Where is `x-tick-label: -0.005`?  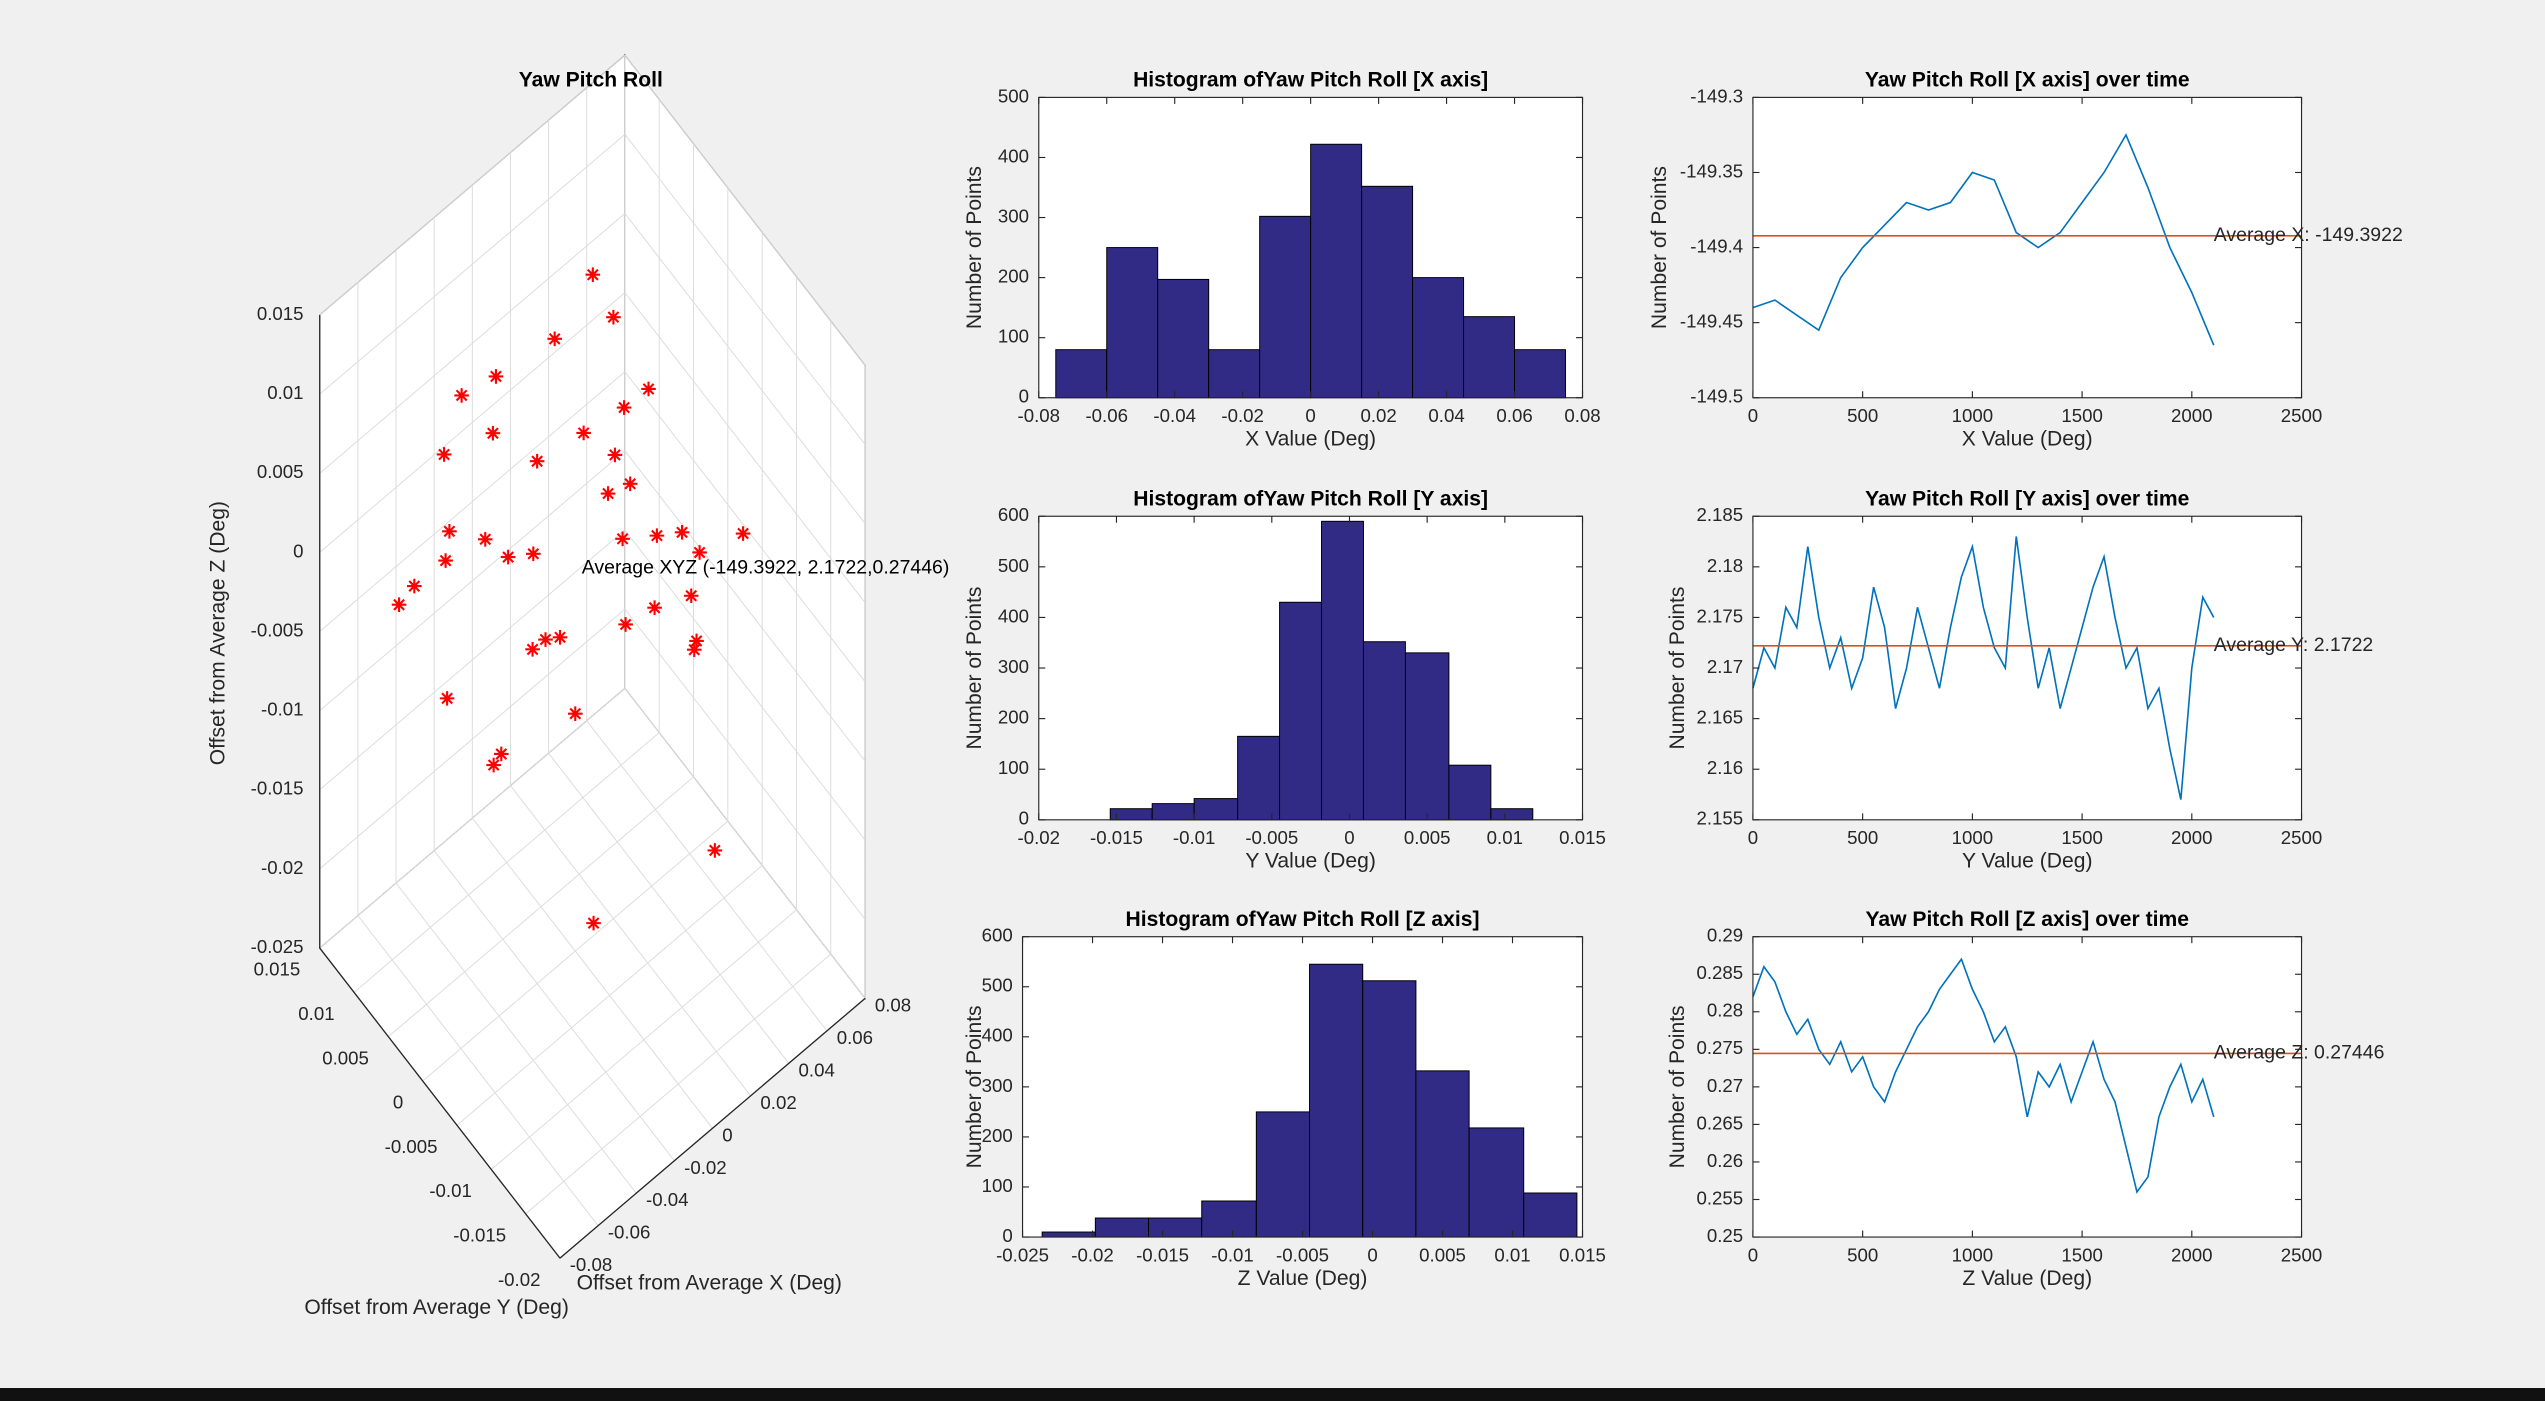
x-tick-label: -0.005 is located at coordinates (1271, 837).